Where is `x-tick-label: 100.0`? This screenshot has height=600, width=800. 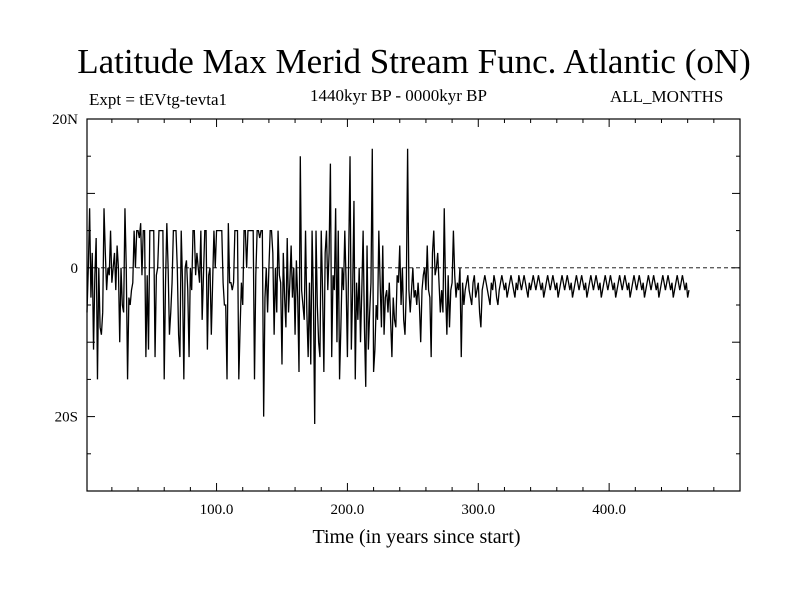
x-tick-label: 100.0 is located at coordinates (217, 510).